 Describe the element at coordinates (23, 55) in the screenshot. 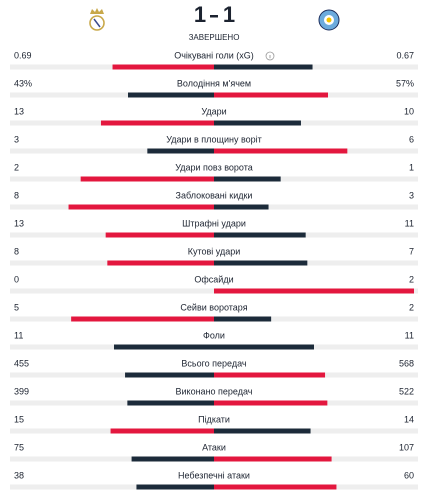

I see `home-value: 0.69` at that location.